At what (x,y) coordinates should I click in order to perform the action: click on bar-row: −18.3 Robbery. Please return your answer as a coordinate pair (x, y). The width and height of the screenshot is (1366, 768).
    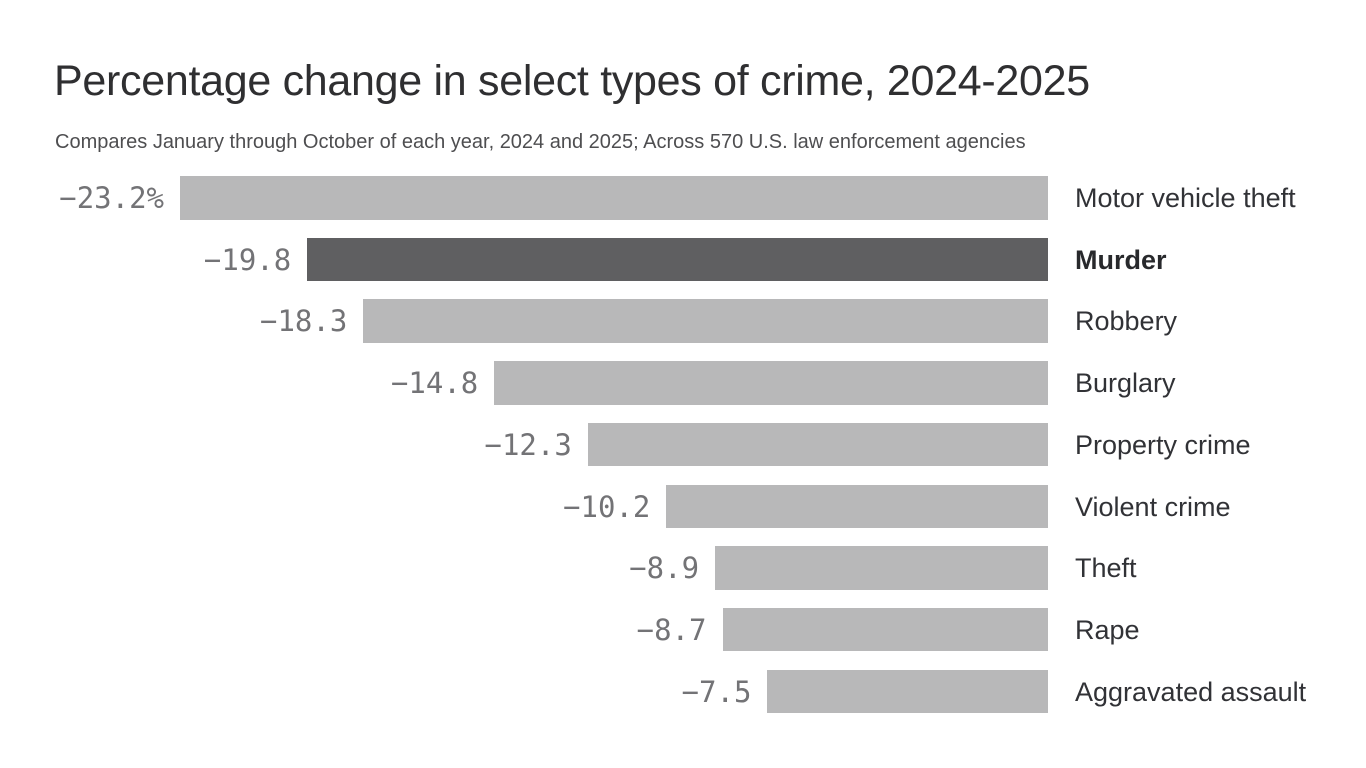
    Looking at the image, I should click on (683, 321).